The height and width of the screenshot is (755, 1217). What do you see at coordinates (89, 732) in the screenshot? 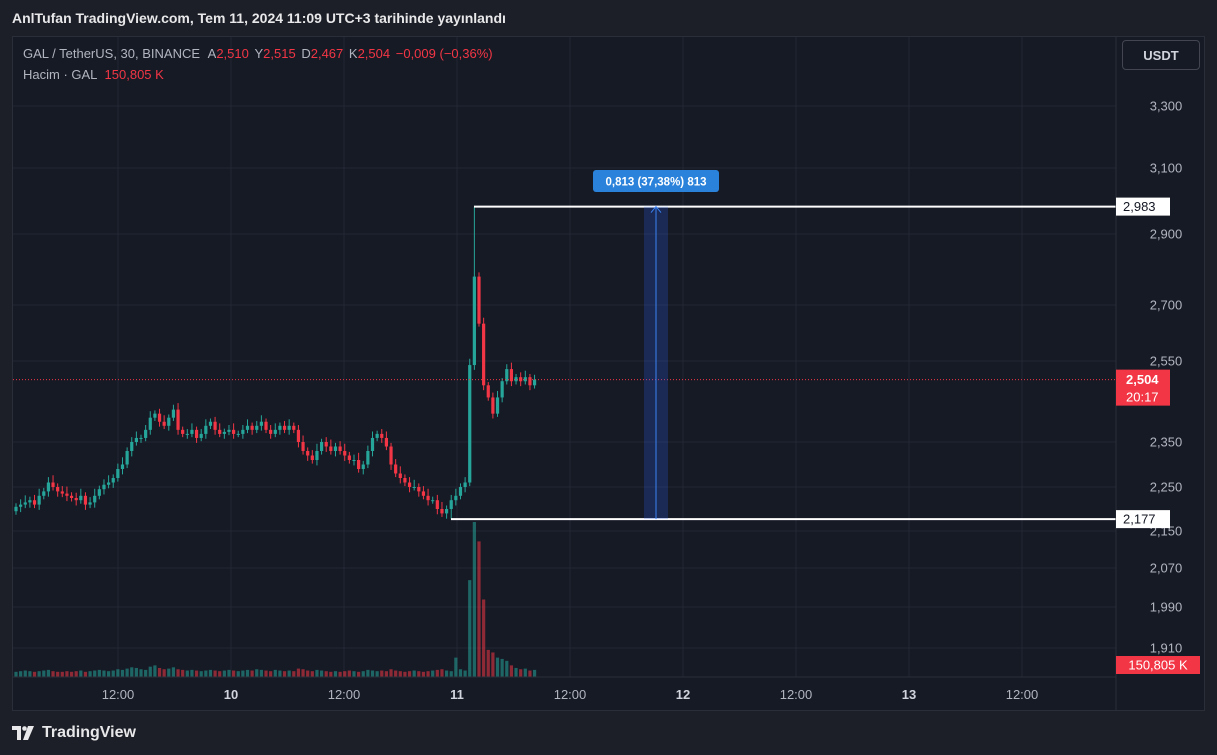
I see `tradingview-brand: TradingView` at bounding box center [89, 732].